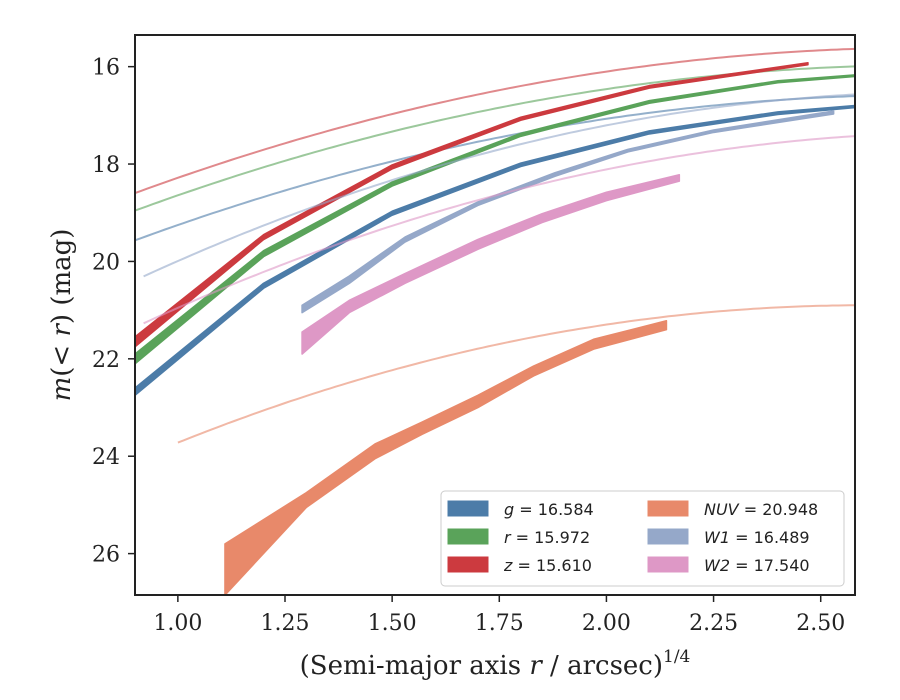  Describe the element at coordinates (392, 623) in the screenshot. I see `x-tick-label: 1.50` at that location.